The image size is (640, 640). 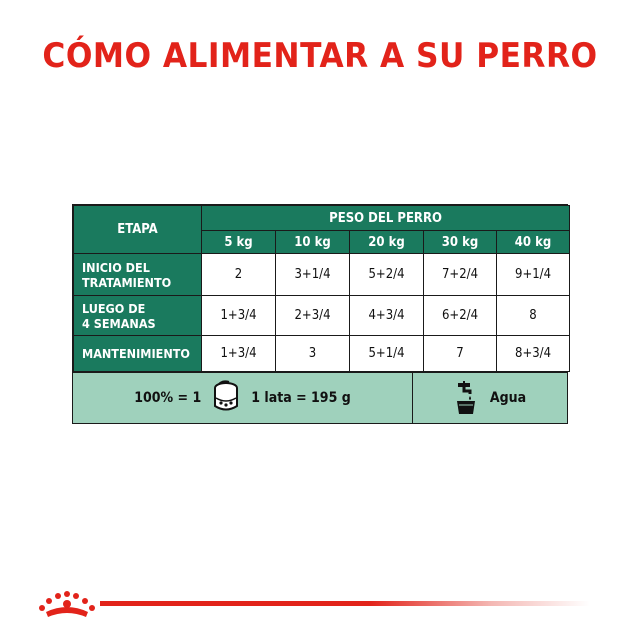 I want to click on table-row: MANTENIMIENTO 1+3/4 3 5+1/4 7 8+3/4, so click(x=322, y=353).